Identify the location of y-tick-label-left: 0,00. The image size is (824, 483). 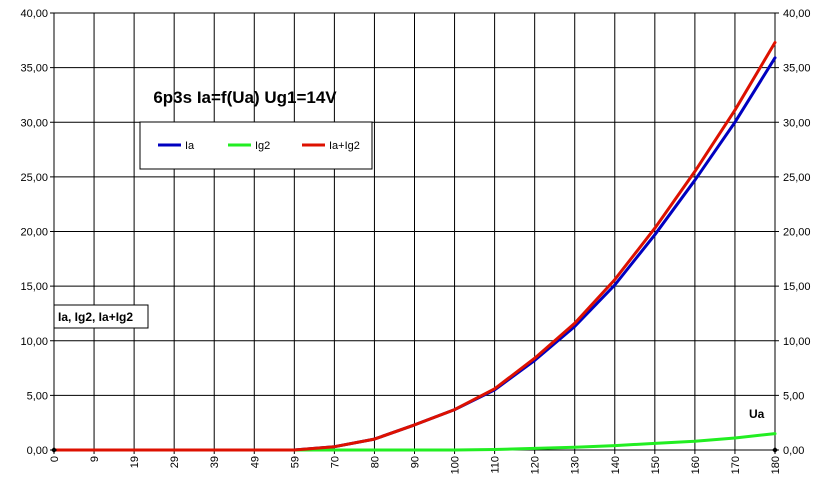
(37, 451).